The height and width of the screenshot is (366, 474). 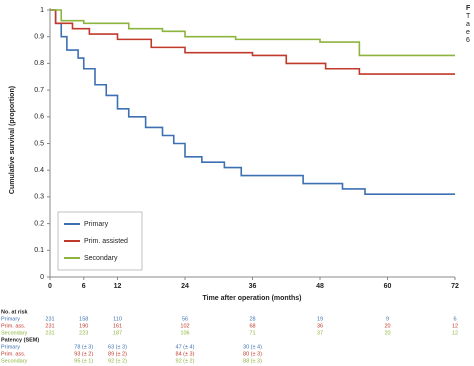 I want to click on table-cell: 6, so click(x=454, y=319).